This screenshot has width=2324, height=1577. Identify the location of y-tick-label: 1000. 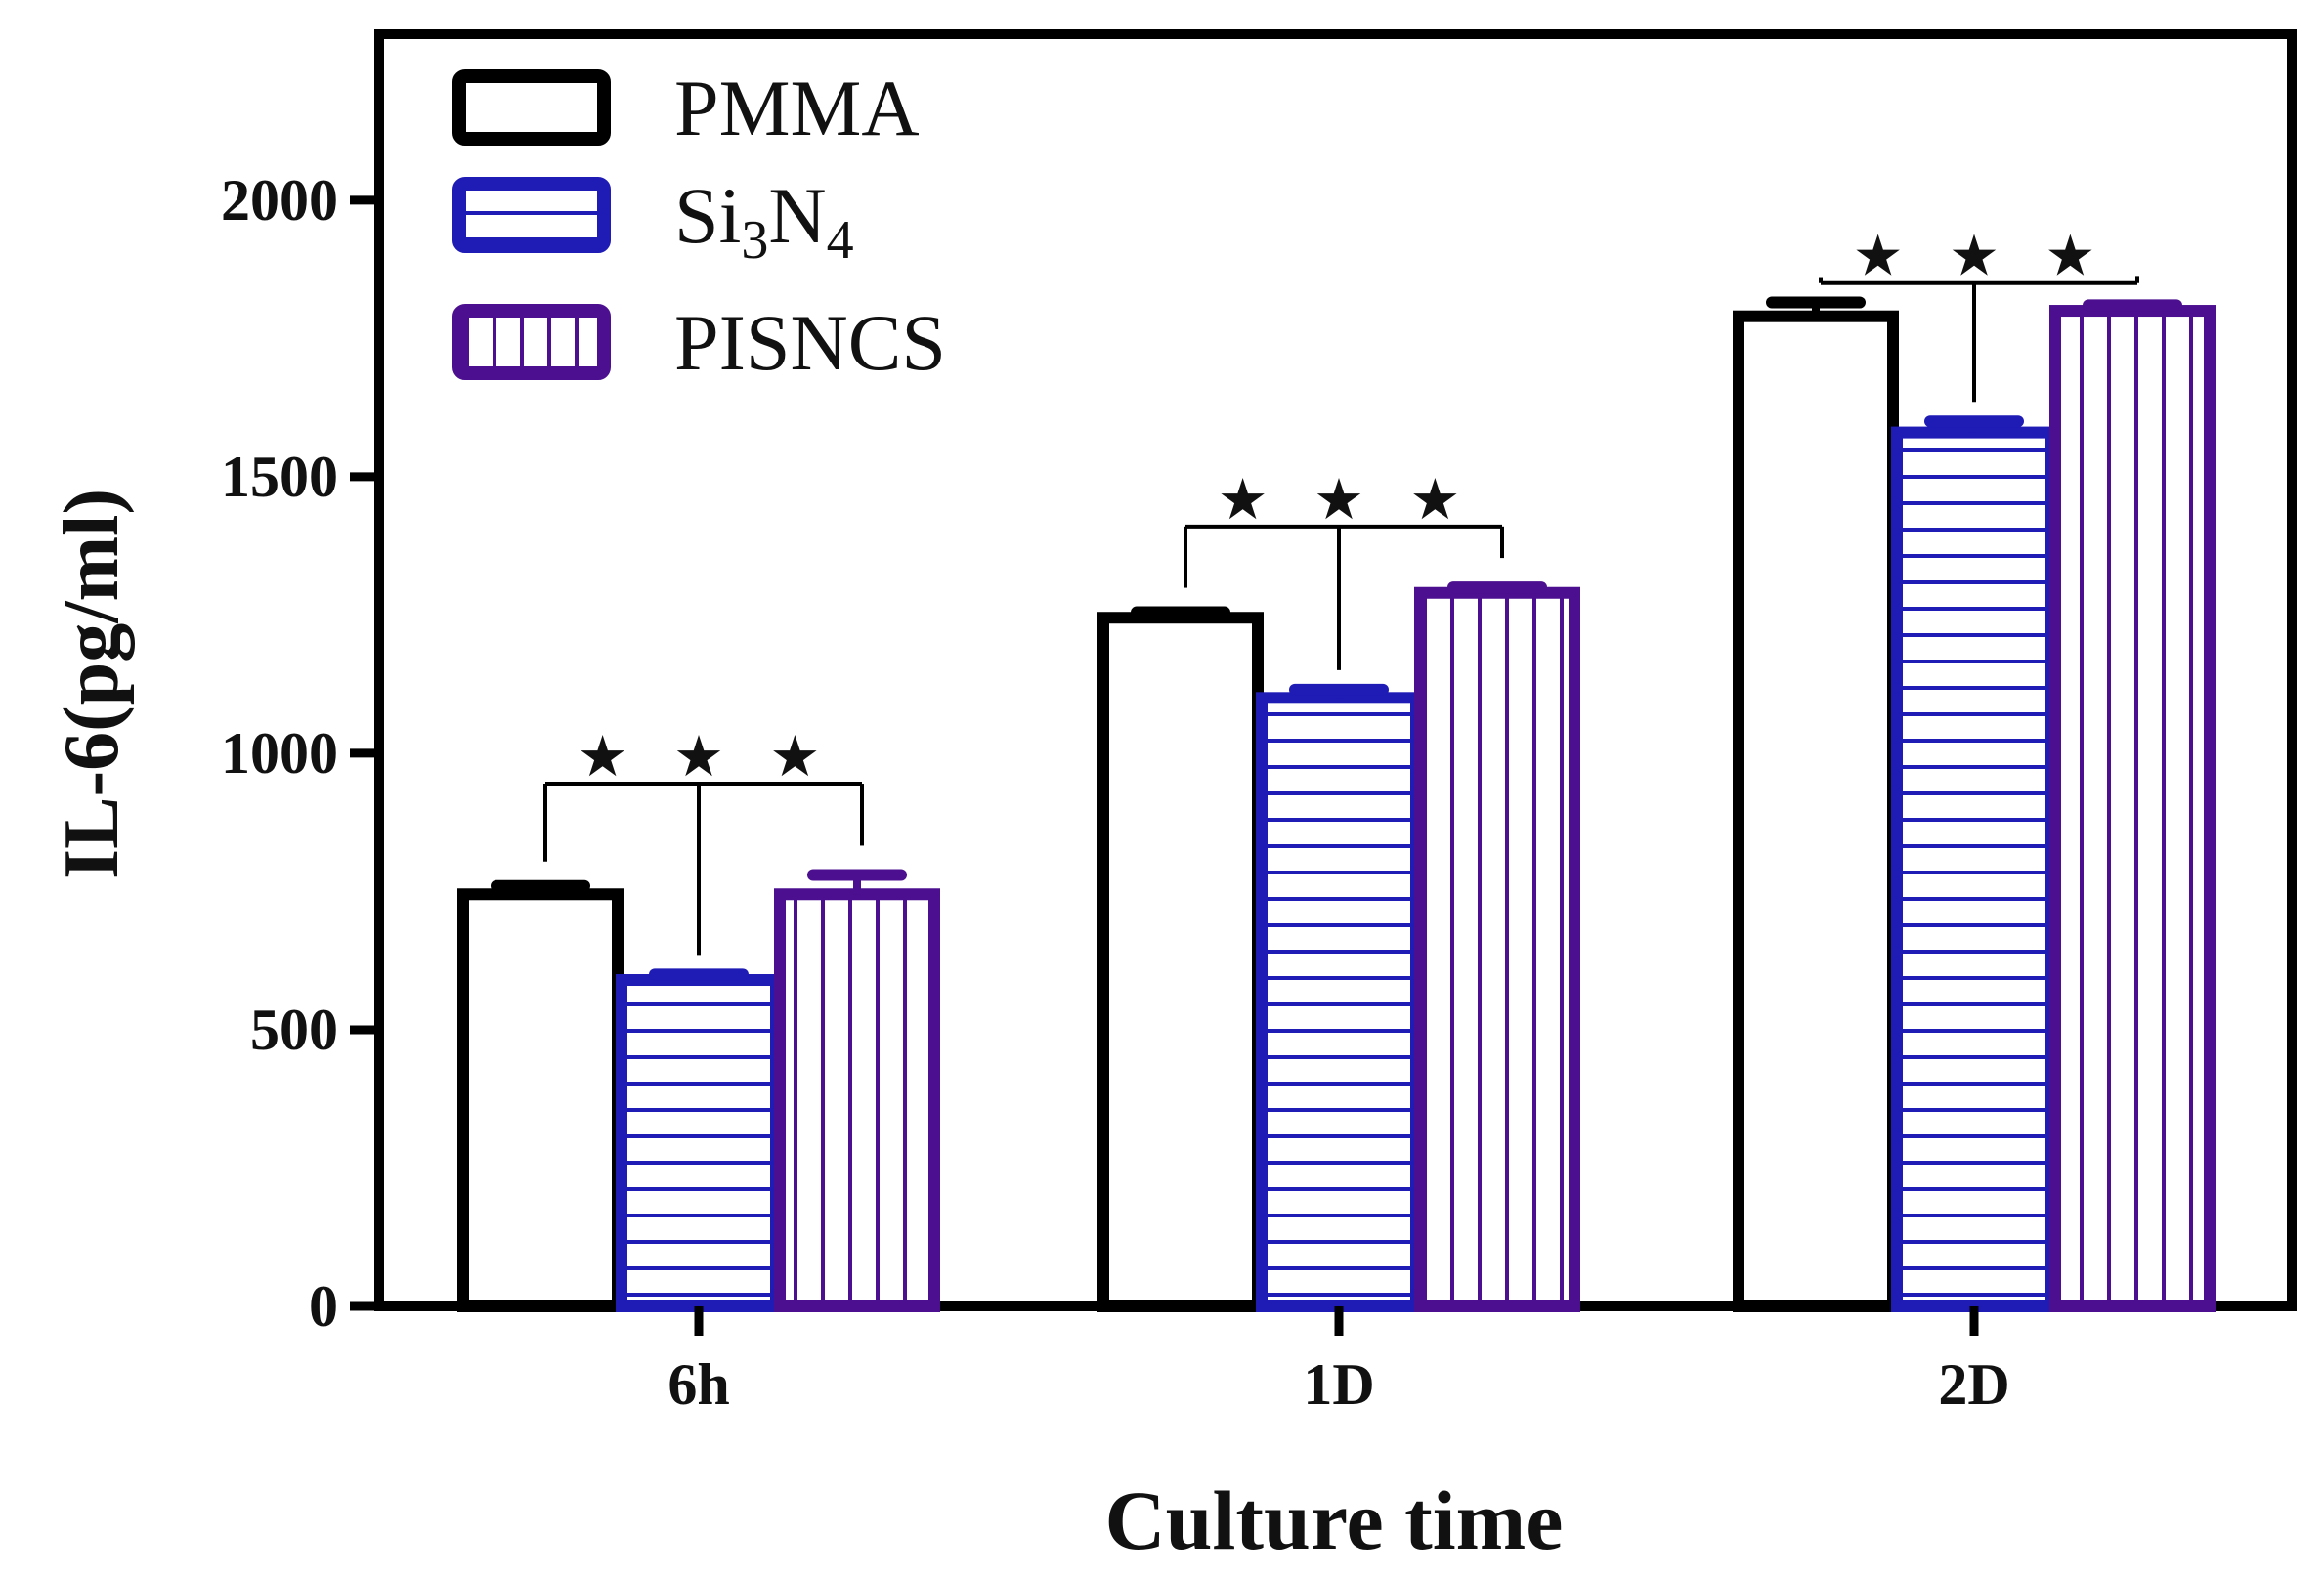
(279, 753).